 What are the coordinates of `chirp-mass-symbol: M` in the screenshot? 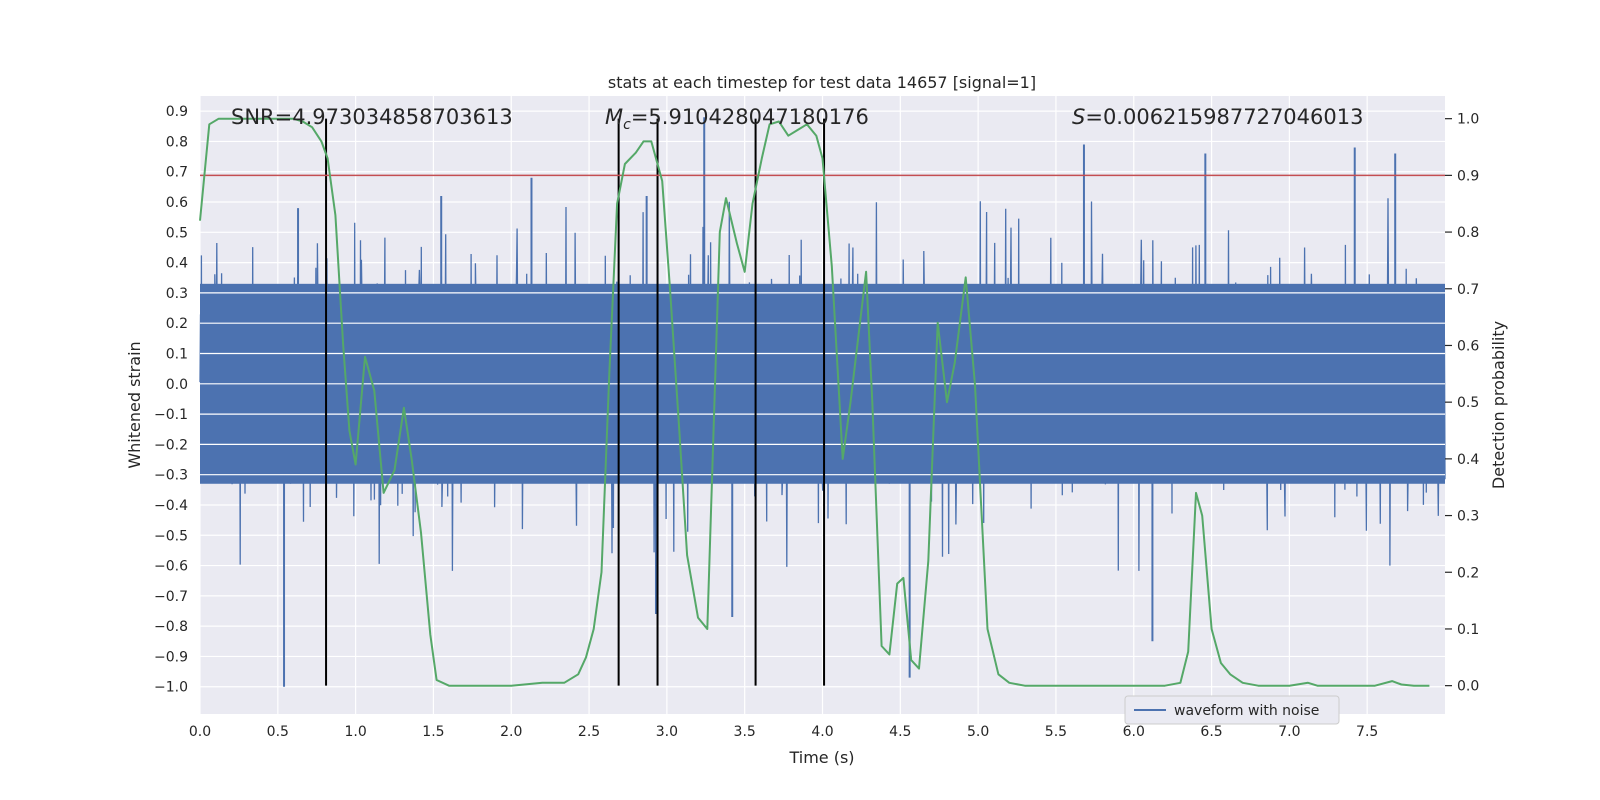 It's located at (614, 117).